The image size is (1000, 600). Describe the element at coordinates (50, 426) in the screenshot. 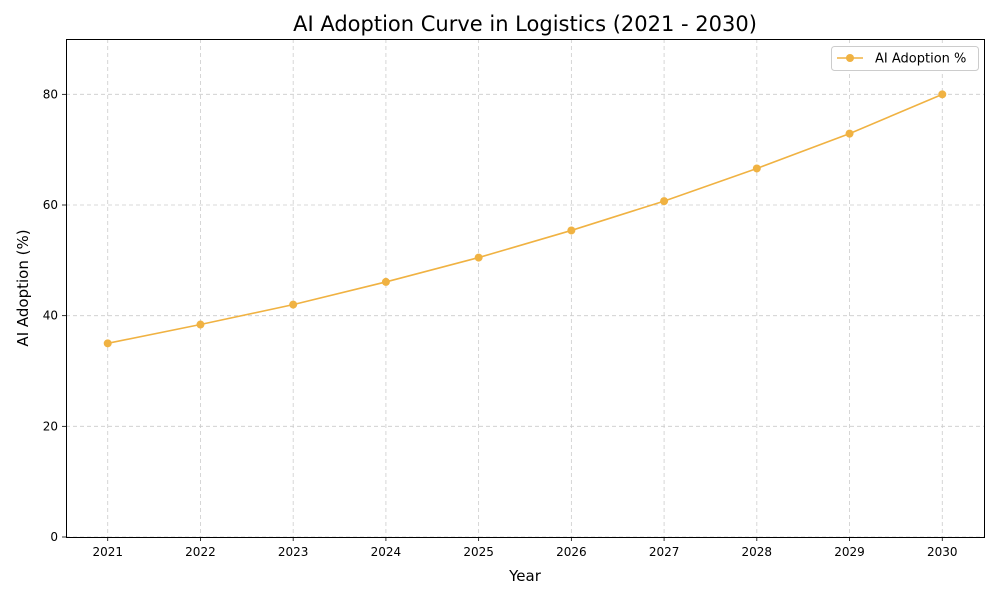

I see `y-tick-label: 20` at that location.